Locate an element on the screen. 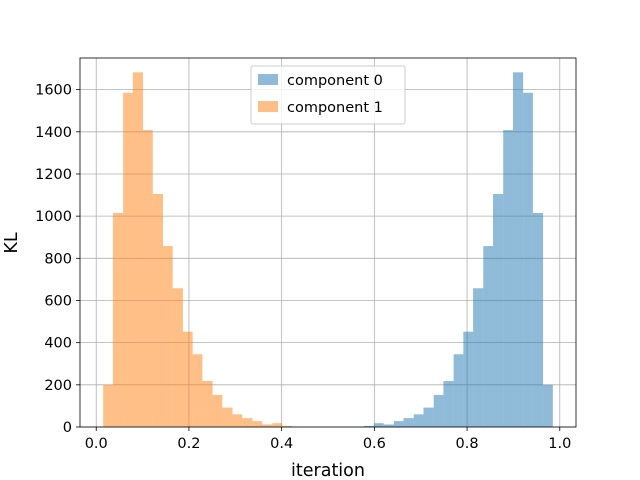 The image size is (640, 480). legend-frame is located at coordinates (328, 95).